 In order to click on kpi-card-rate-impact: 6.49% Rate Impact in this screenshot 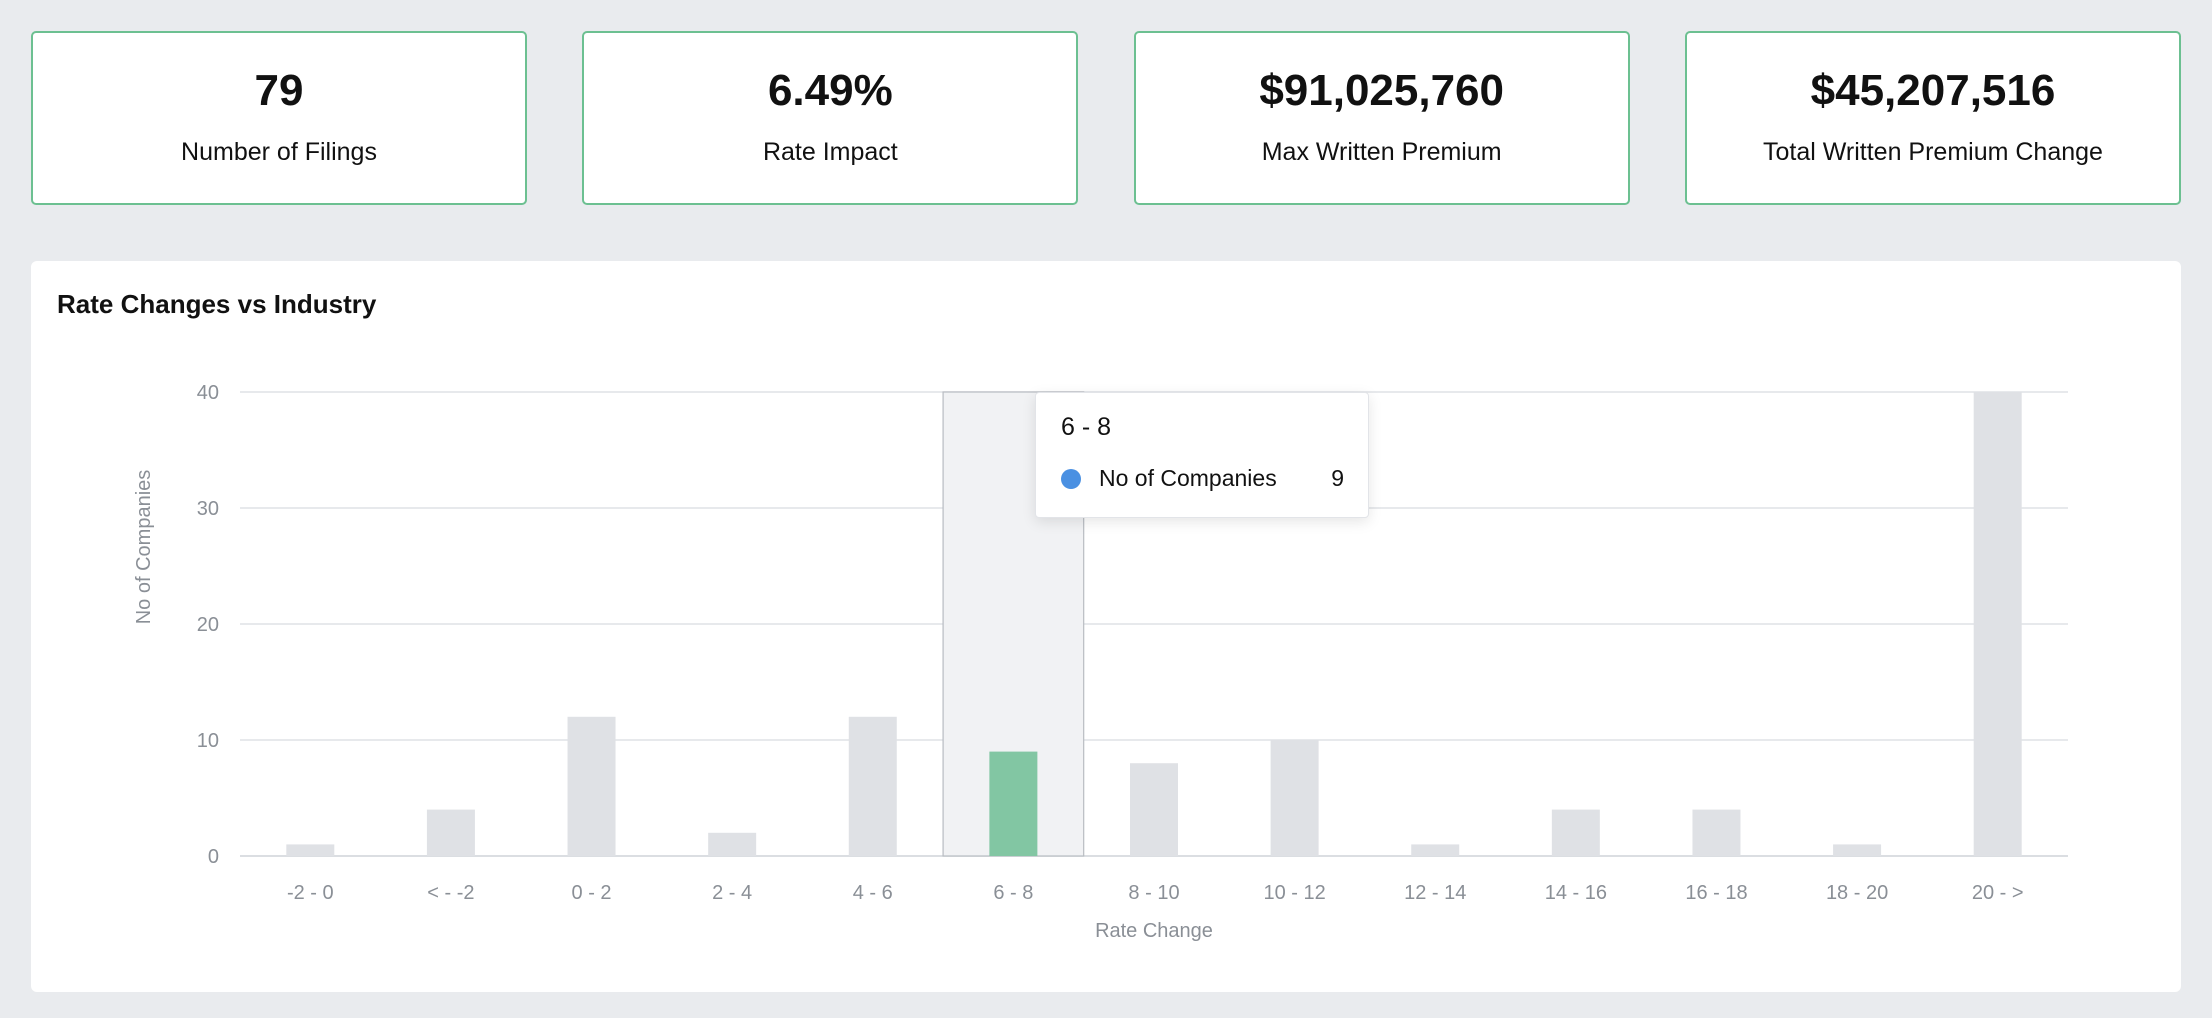, I will do `click(830, 118)`.